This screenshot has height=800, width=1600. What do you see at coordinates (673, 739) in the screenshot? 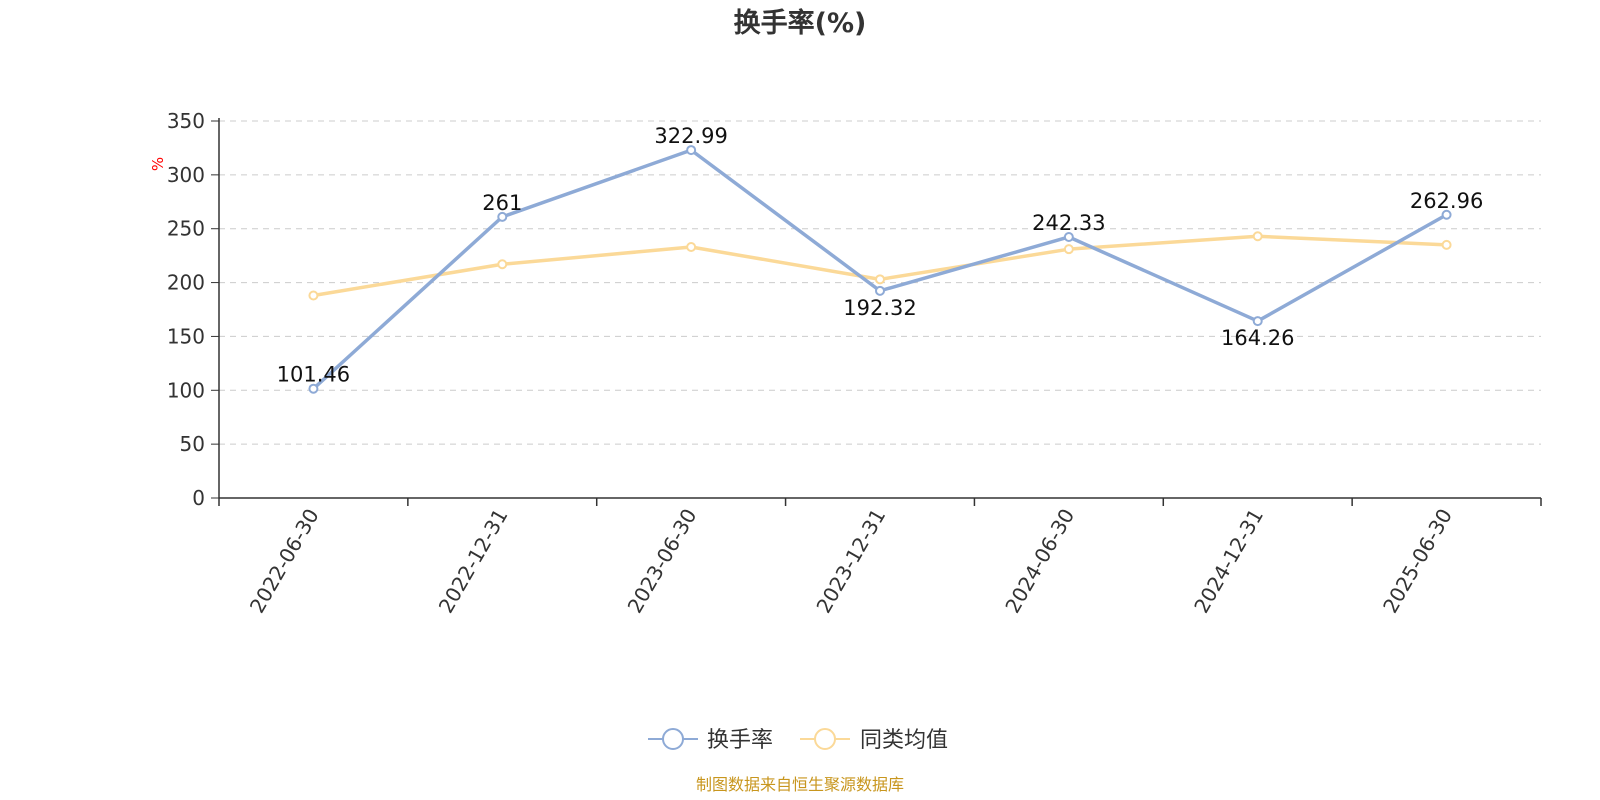
I see `legend-turnover-marker` at bounding box center [673, 739].